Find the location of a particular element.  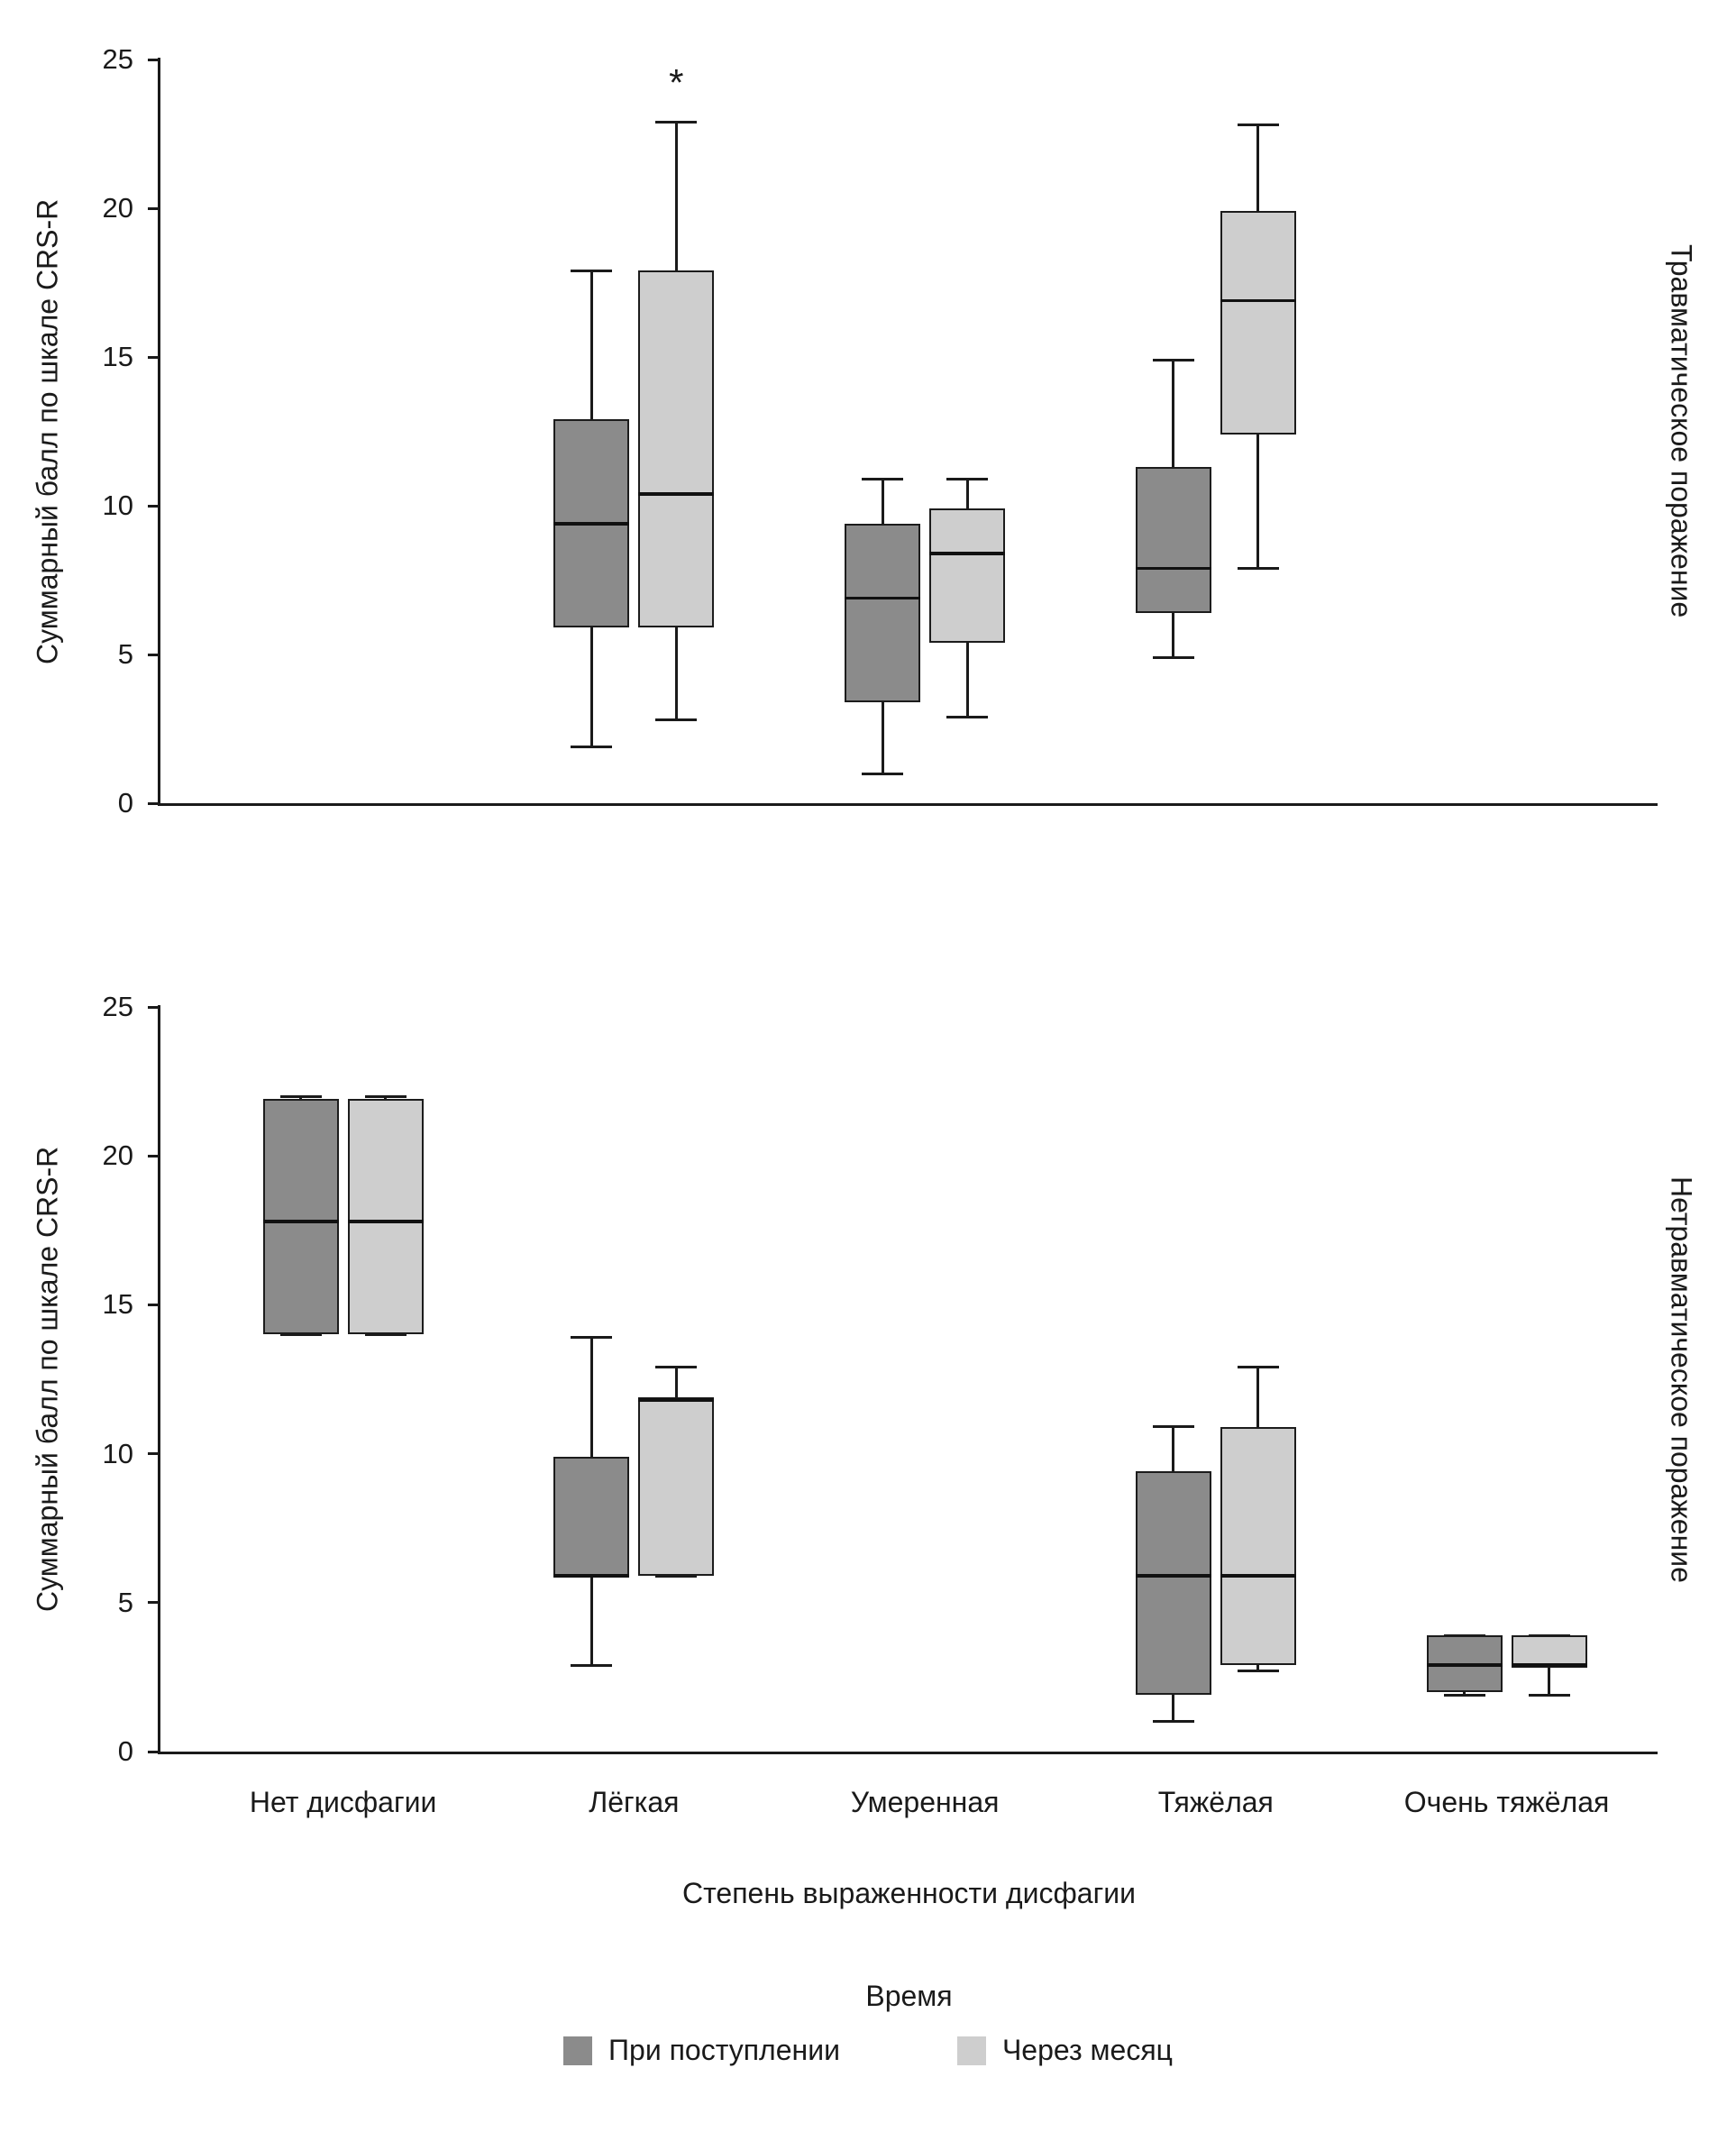

legend-label-one-month: Через месяц is located at coordinates (1087, 2050).